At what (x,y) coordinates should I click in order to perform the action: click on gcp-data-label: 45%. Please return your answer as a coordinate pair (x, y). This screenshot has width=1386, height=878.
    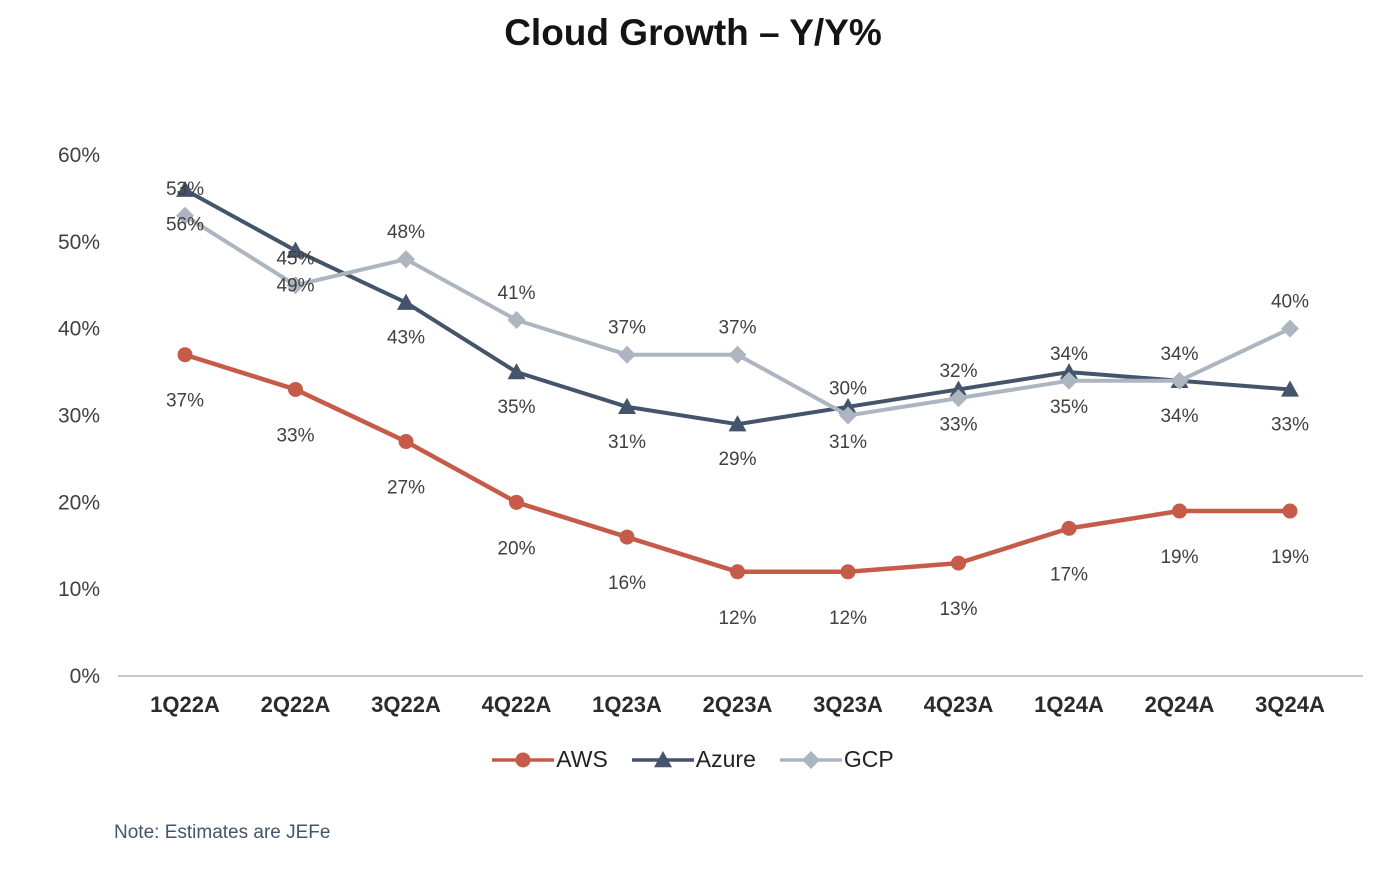
    Looking at the image, I should click on (295, 258).